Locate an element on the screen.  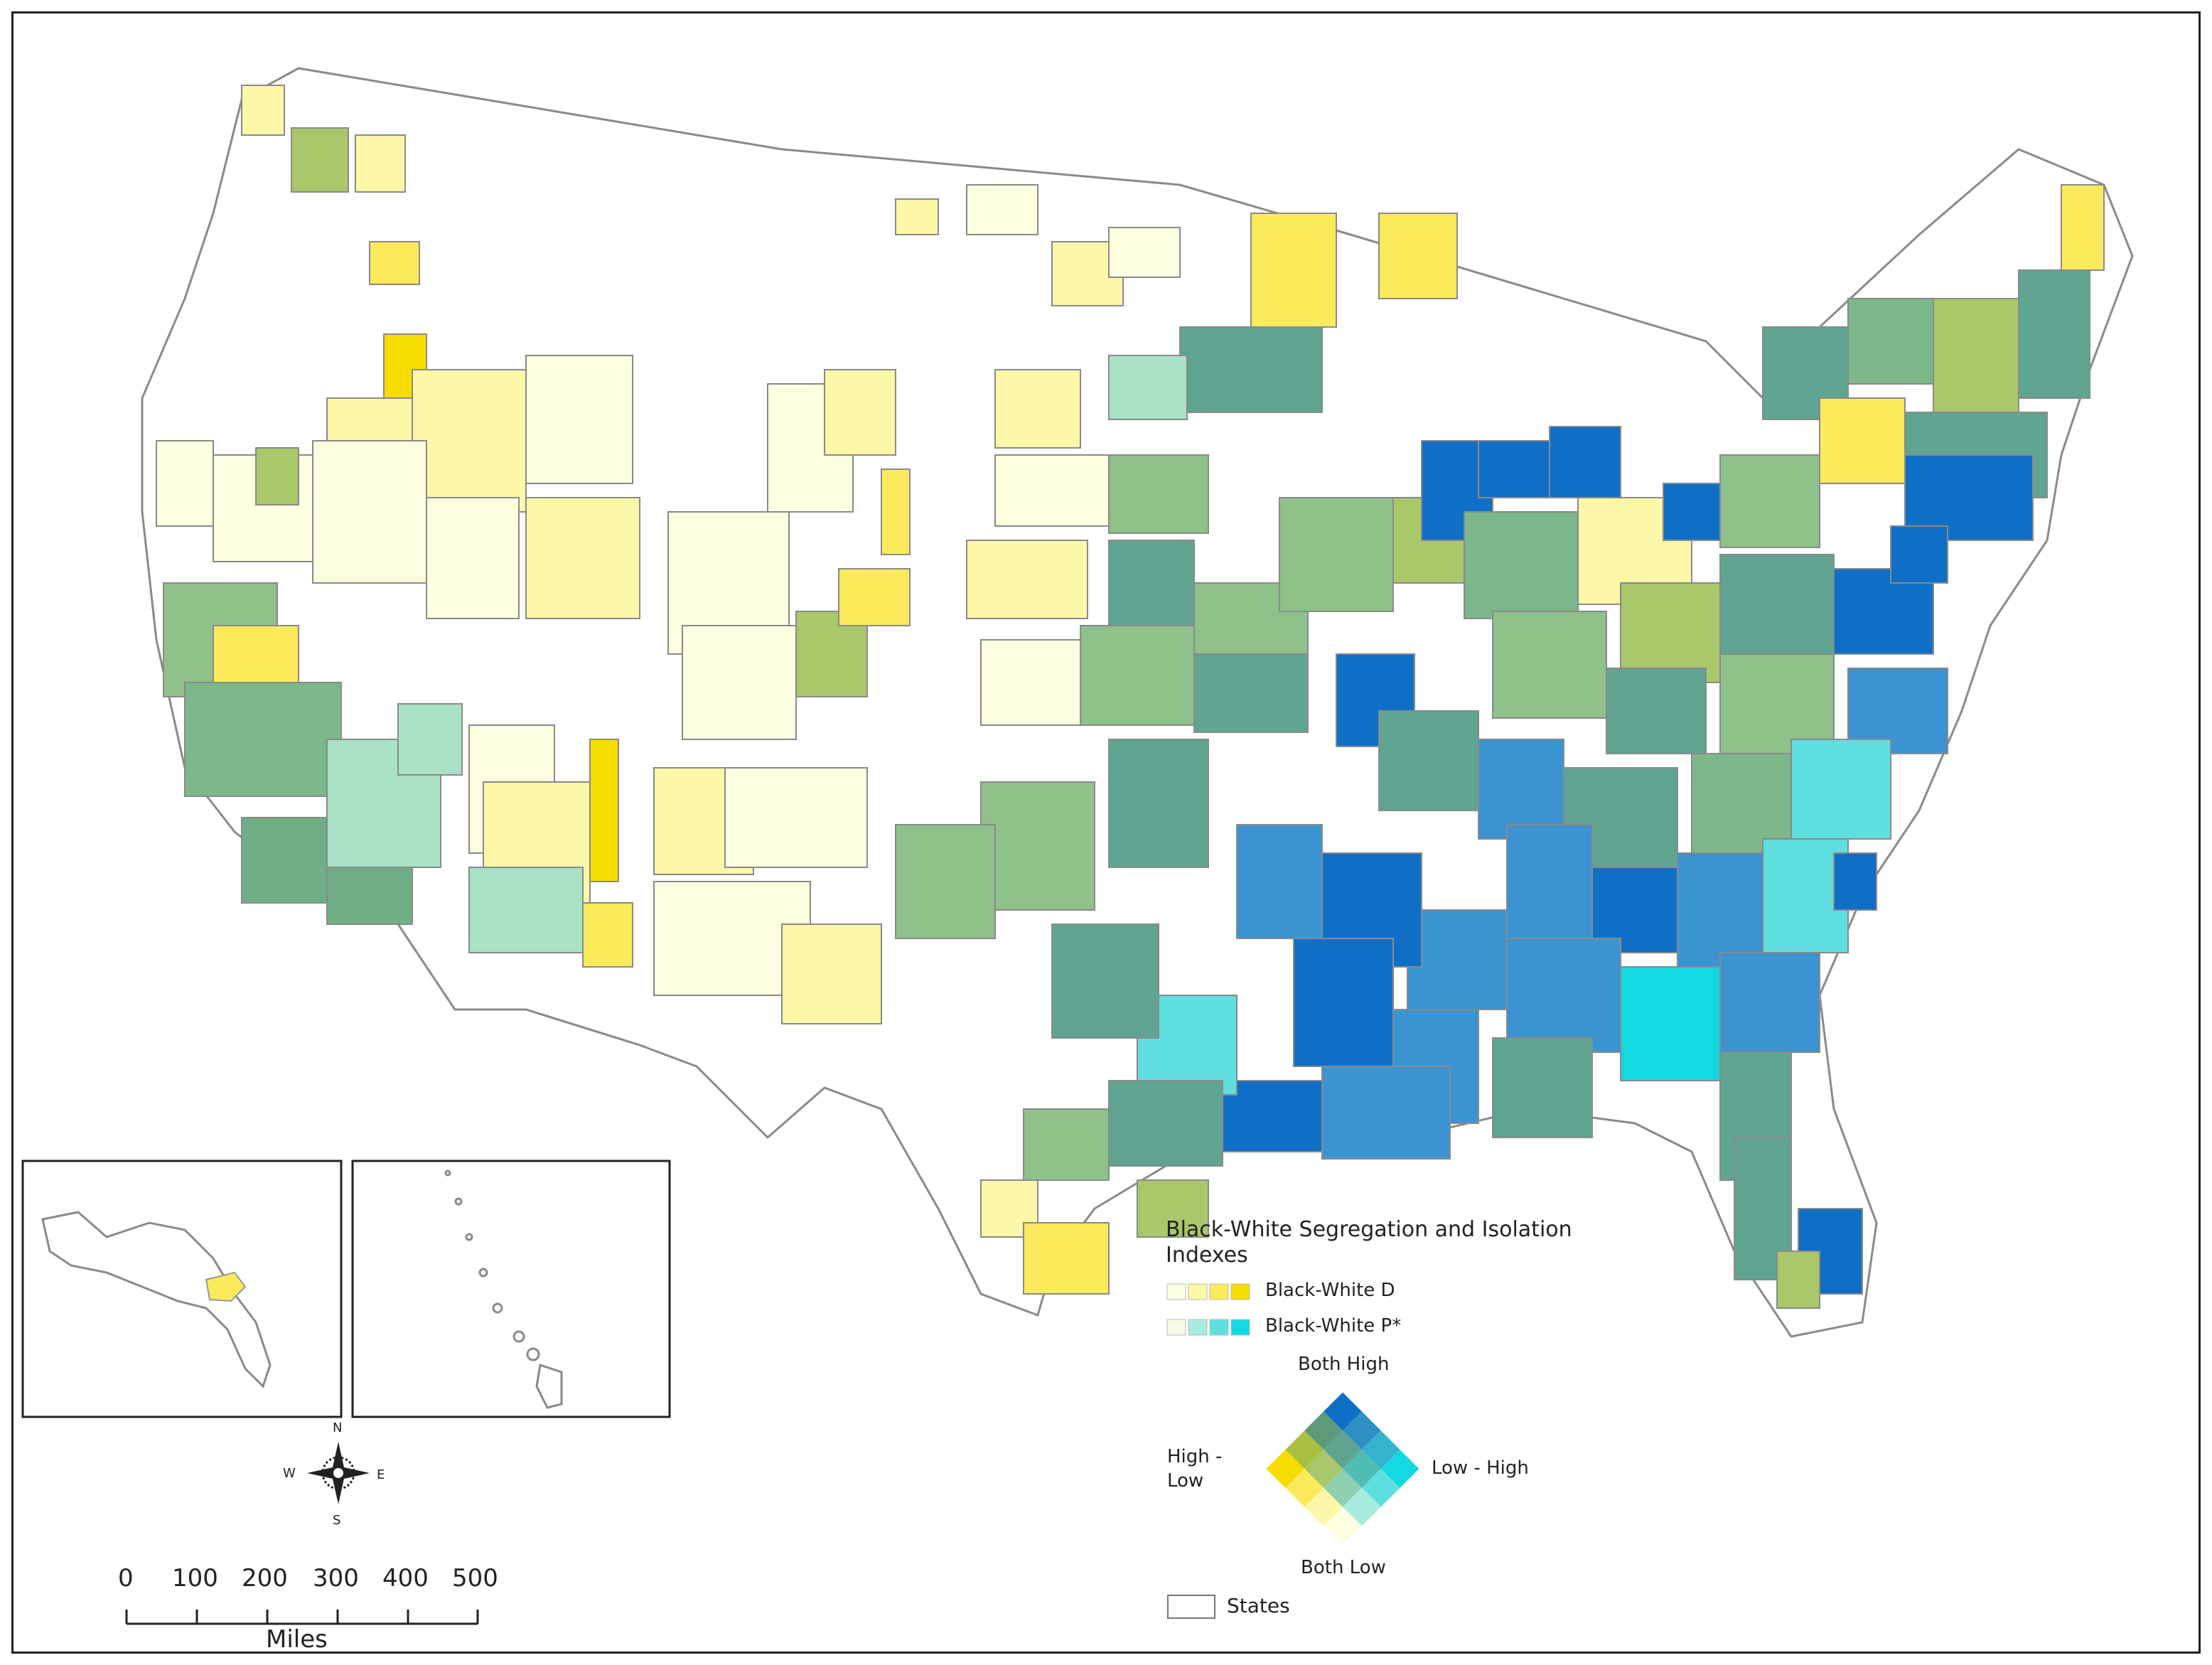
alaska-outline is located at coordinates (156, 1299).